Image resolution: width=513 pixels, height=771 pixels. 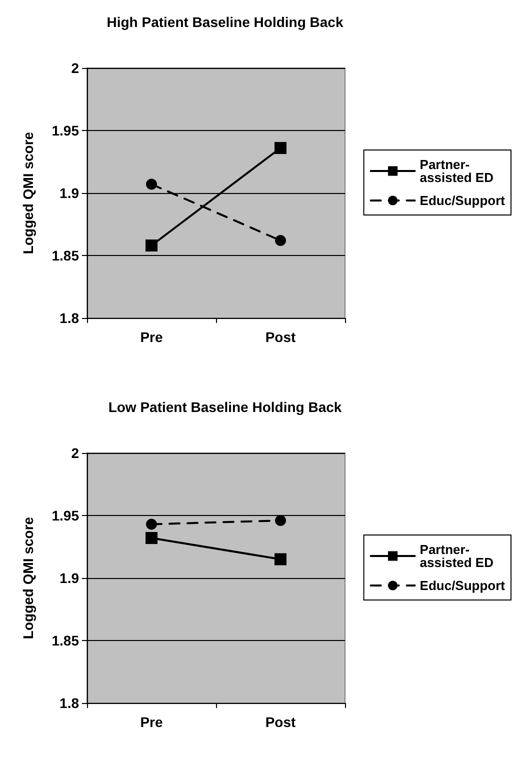 What do you see at coordinates (225, 22) in the screenshot?
I see `chart-title: High Patient Baseline Holding Back` at bounding box center [225, 22].